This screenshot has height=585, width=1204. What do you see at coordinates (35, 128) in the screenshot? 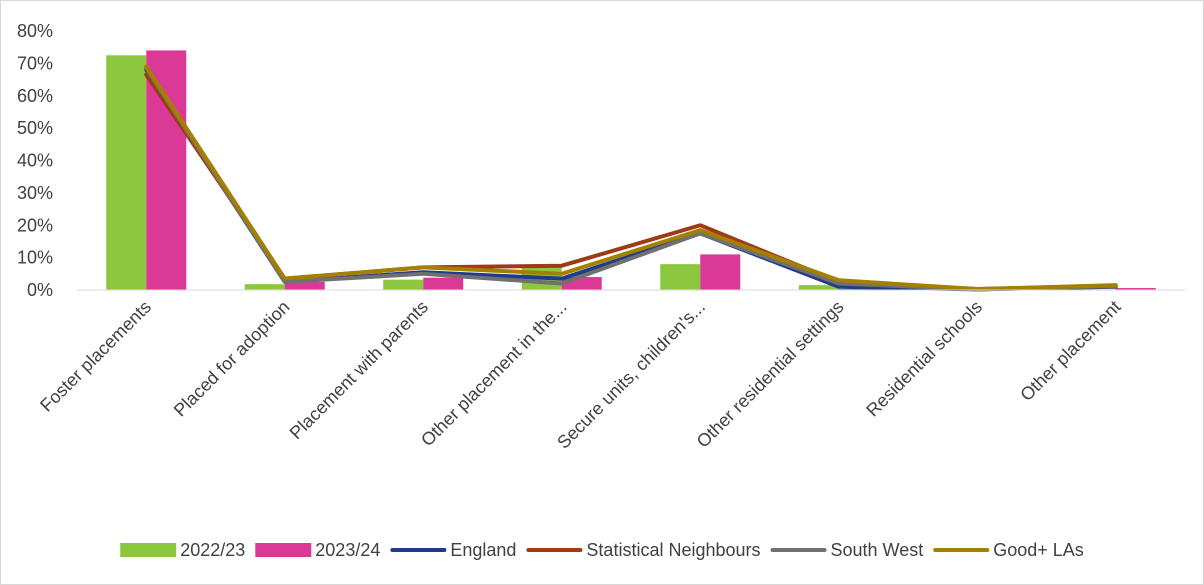
I see `y-tick-label: 50%` at bounding box center [35, 128].